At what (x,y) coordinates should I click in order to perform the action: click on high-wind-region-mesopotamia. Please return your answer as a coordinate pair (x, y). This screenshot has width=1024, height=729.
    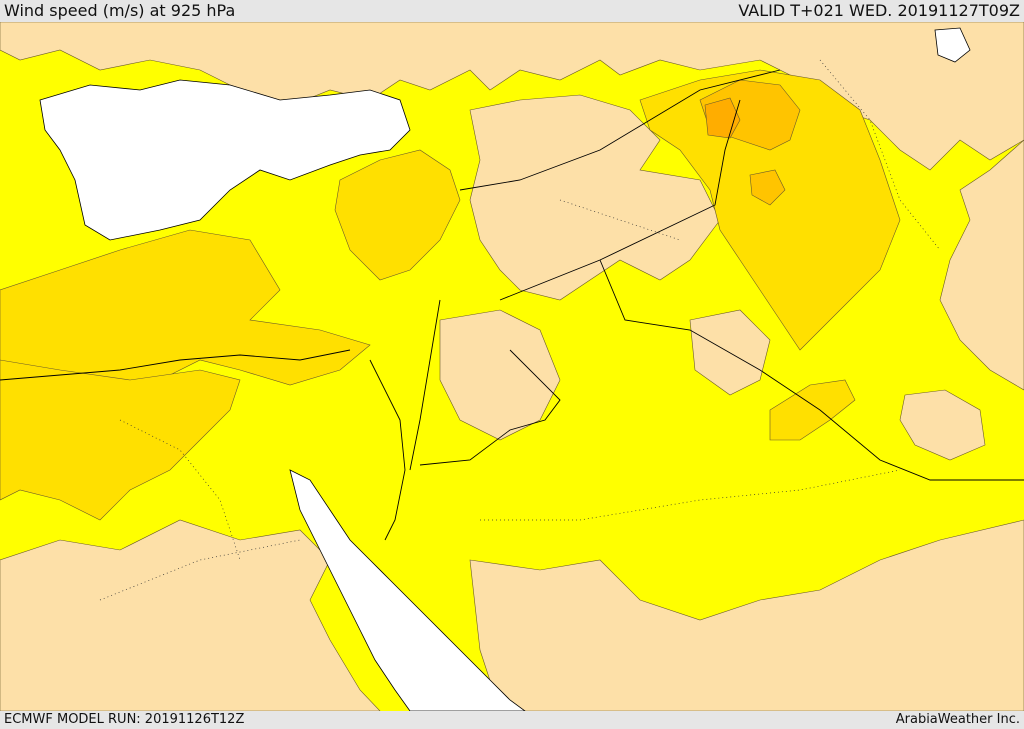
    Looking at the image, I should click on (770, 210).